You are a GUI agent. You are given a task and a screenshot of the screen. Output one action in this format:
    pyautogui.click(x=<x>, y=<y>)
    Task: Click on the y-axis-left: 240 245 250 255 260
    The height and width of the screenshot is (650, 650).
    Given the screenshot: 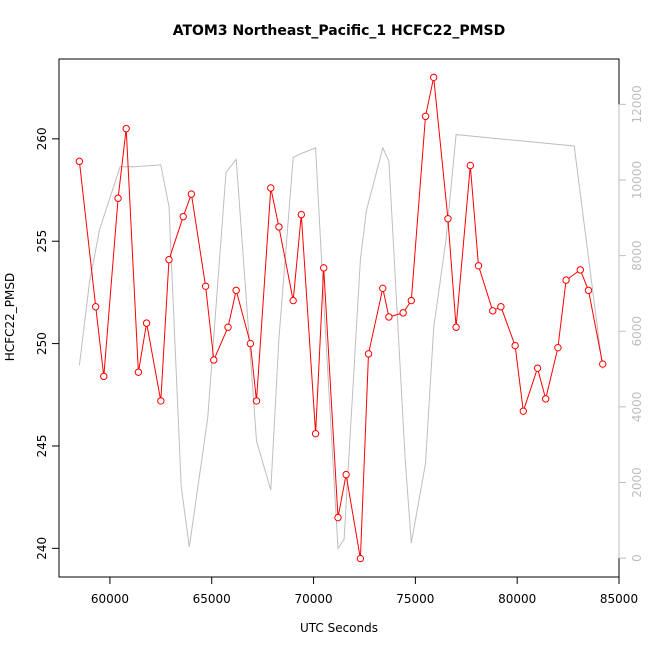 What is the action you would take?
    pyautogui.click(x=47, y=343)
    